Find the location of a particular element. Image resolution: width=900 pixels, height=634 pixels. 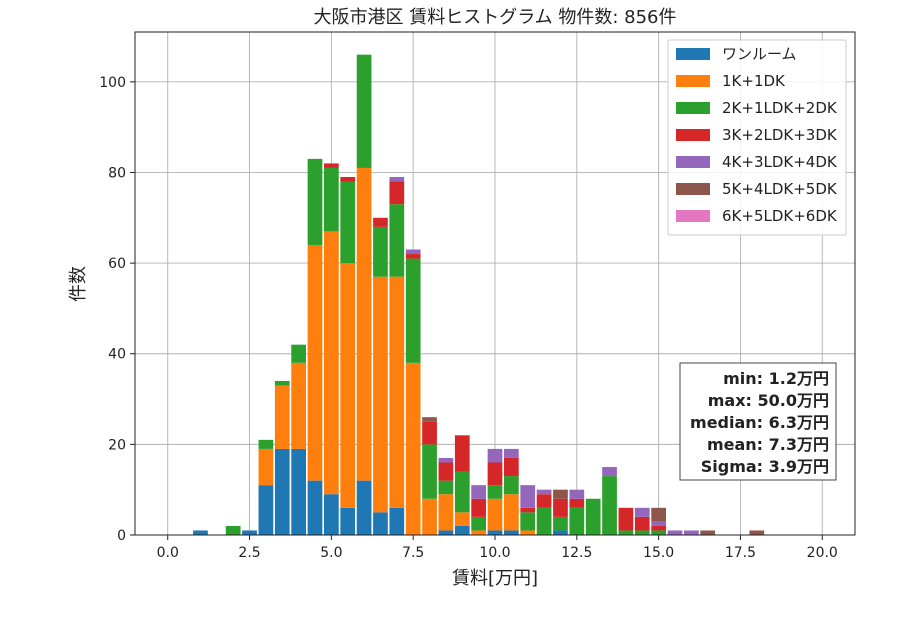

x-tick-label: 15.0 is located at coordinates (658, 553).